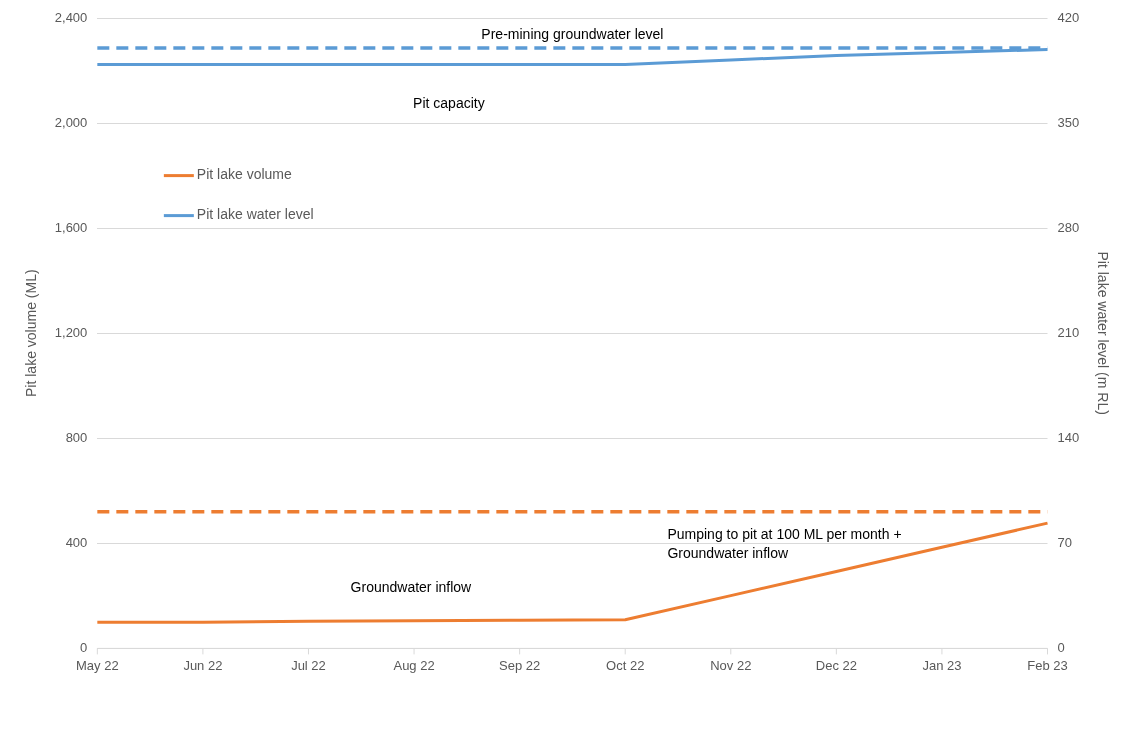 This screenshot has width=1134, height=744. What do you see at coordinates (449, 103) in the screenshot?
I see `annotation: Pit capacity` at bounding box center [449, 103].